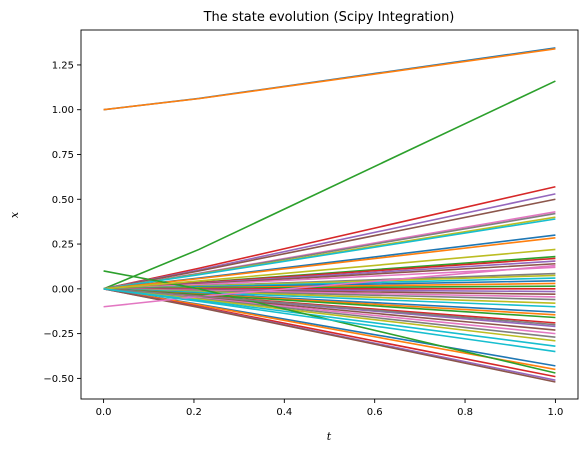 This screenshot has width=587, height=453. I want to click on y-tick-label: 0.75, so click(63, 155).